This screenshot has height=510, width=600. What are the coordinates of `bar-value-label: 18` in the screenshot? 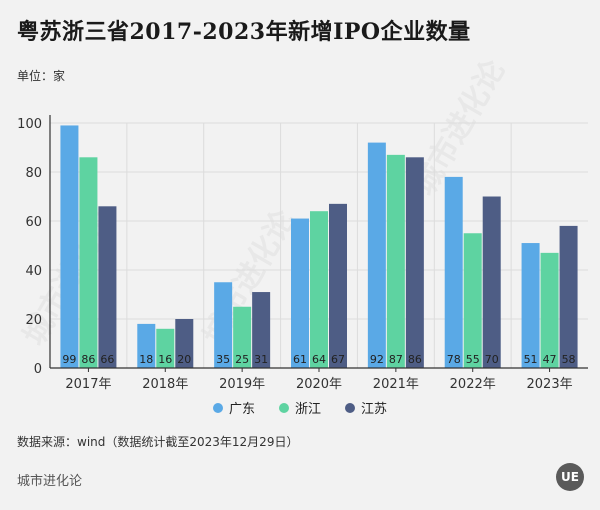 It's located at (146, 359).